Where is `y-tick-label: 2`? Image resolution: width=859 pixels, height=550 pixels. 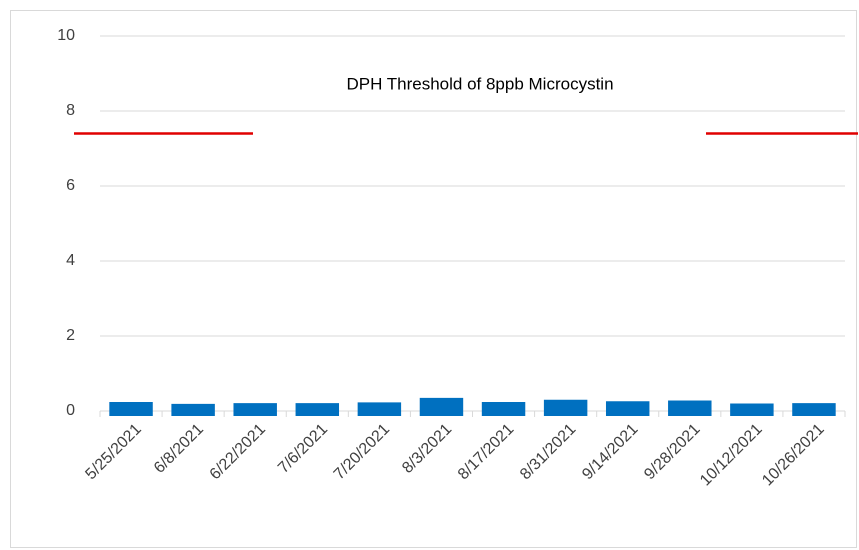 y-tick-label: 2 is located at coordinates (70, 335).